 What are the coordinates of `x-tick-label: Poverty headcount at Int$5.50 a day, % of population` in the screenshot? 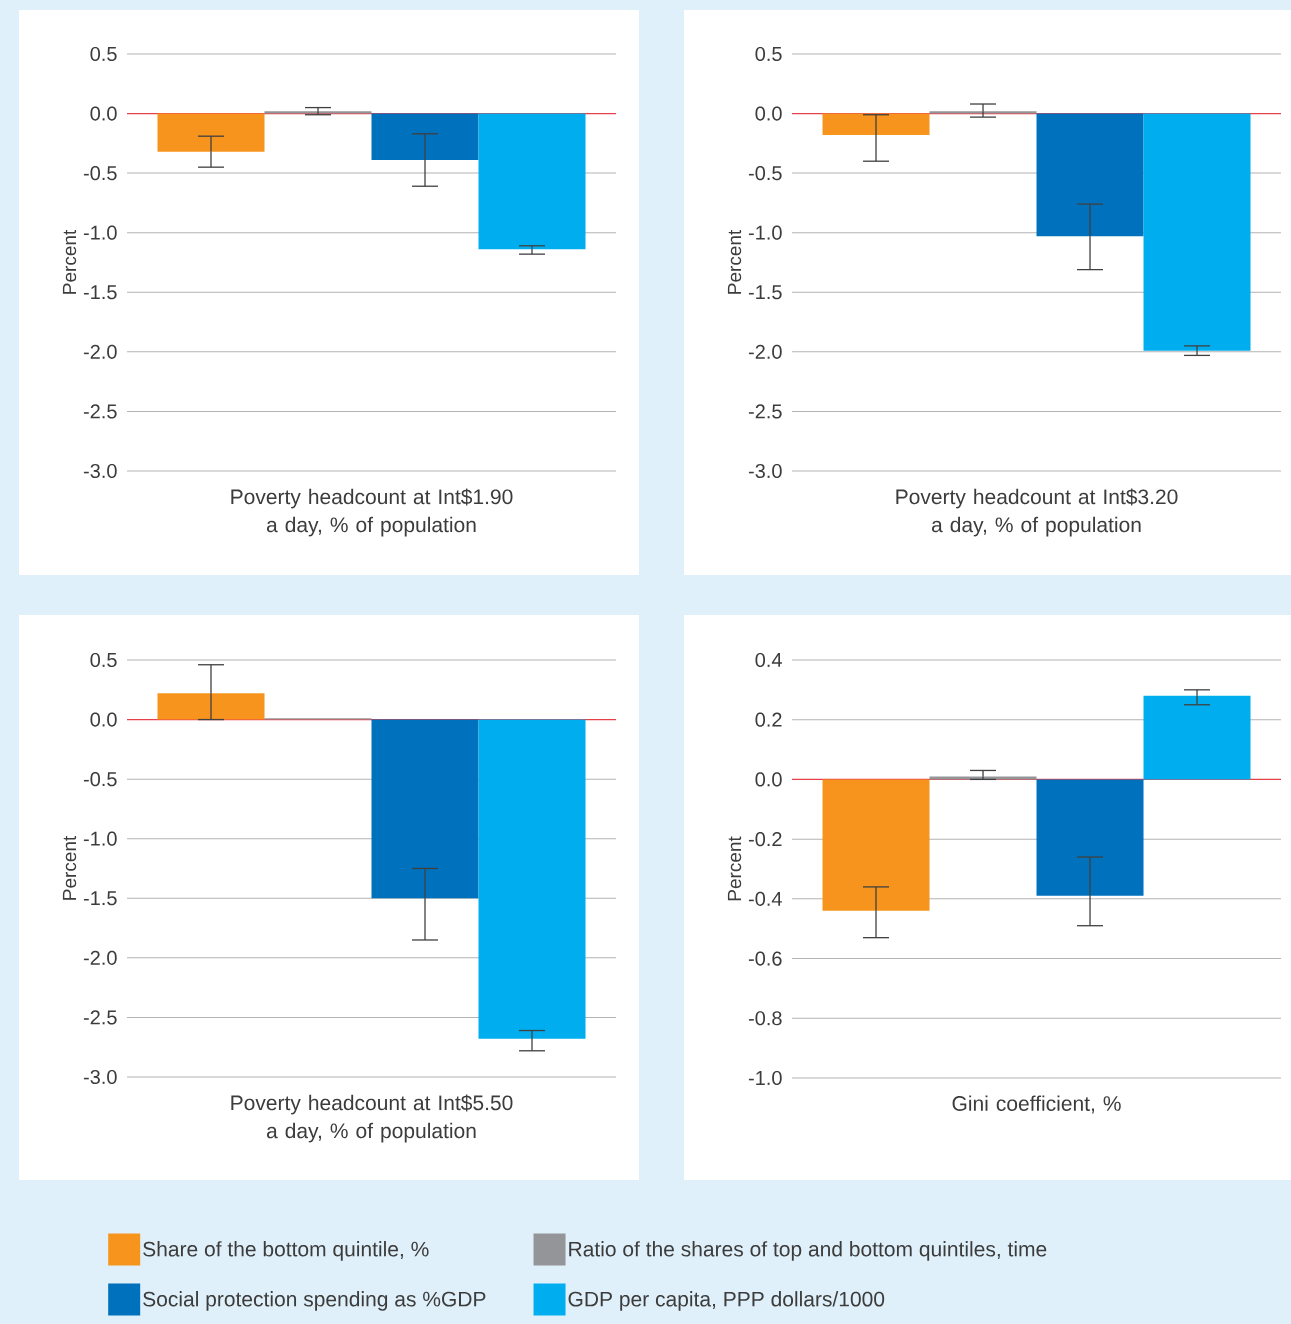 It's located at (372, 1118).